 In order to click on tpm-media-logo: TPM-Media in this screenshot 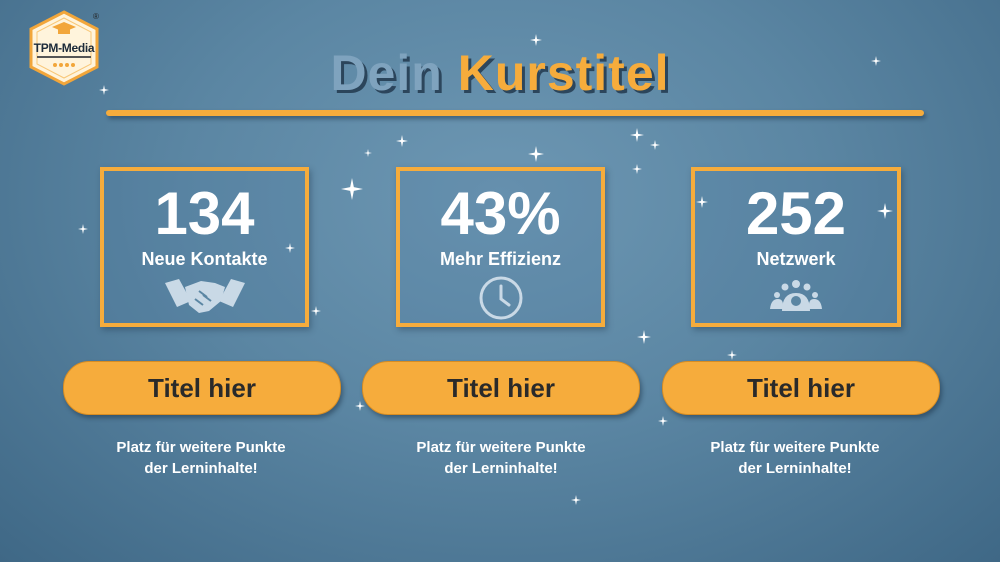, I will do `click(64, 48)`.